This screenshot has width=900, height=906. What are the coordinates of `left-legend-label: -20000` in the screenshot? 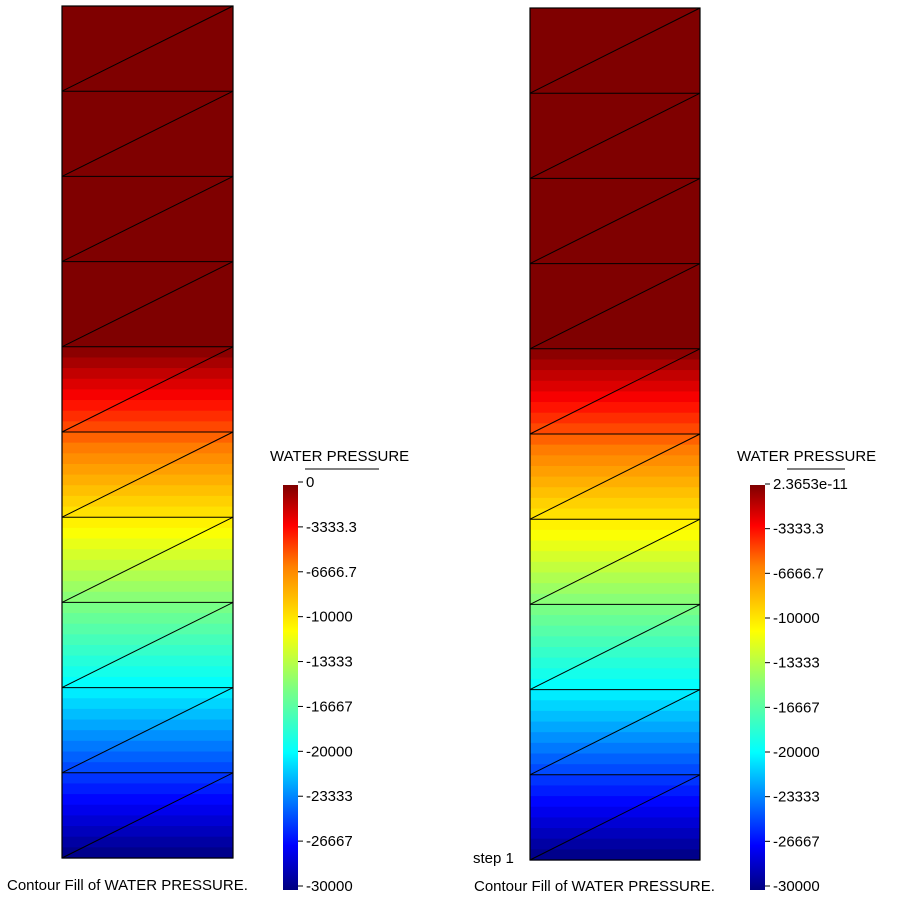 It's located at (329, 751).